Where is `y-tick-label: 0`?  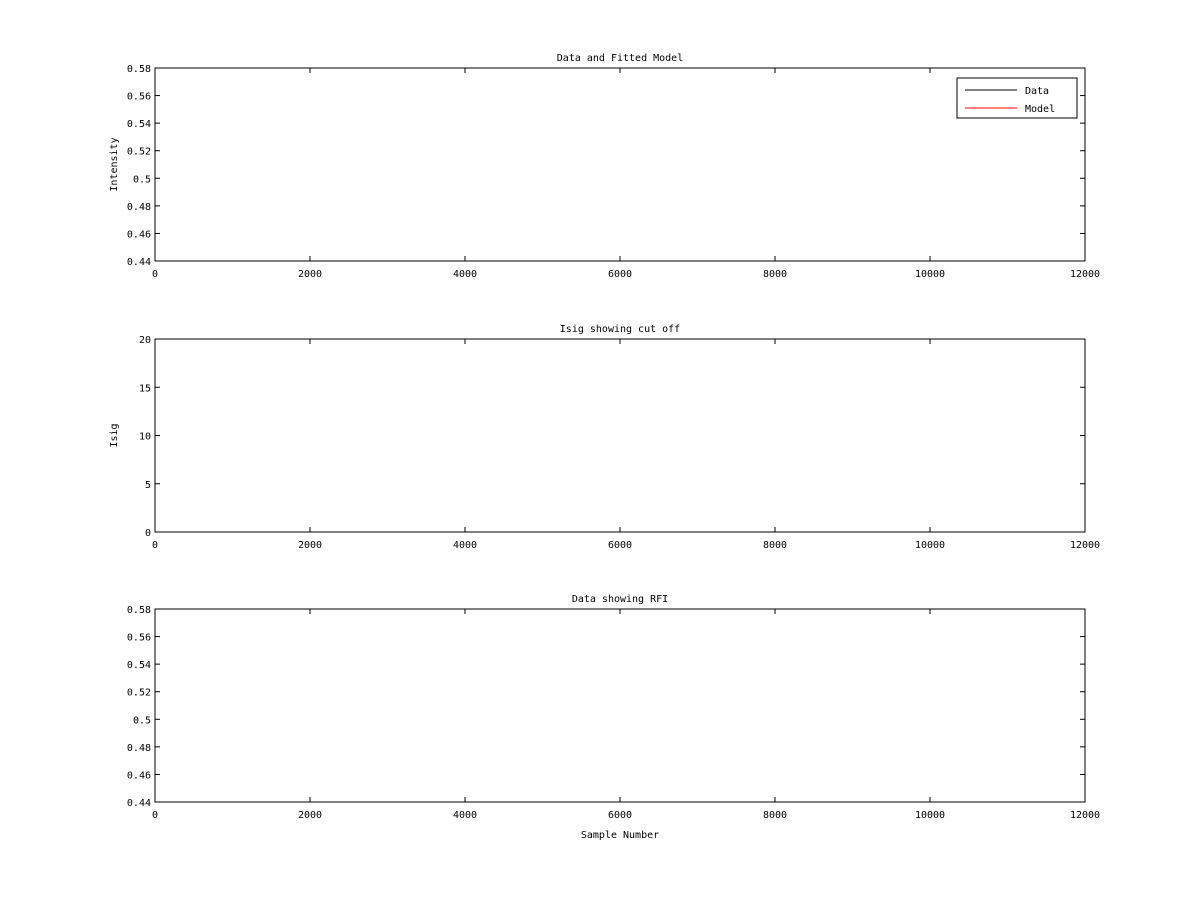 y-tick-label: 0 is located at coordinates (148, 533).